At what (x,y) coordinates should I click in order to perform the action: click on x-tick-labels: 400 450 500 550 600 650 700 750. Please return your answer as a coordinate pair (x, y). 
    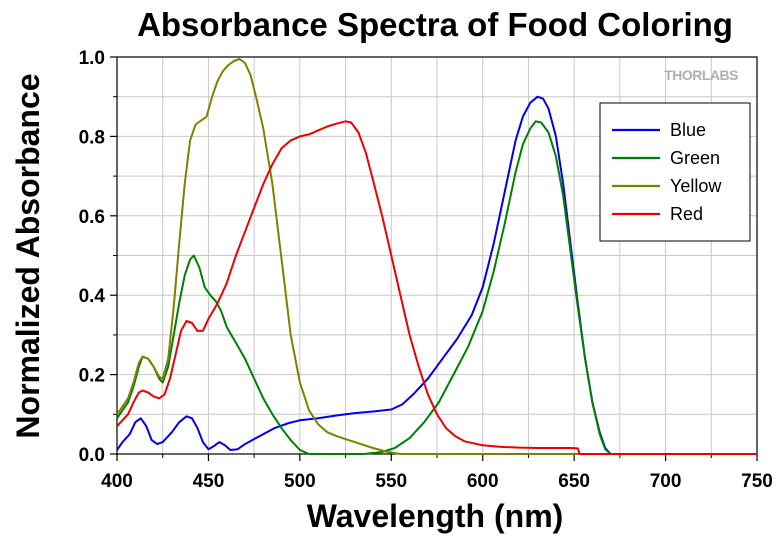
    Looking at the image, I should click on (437, 481).